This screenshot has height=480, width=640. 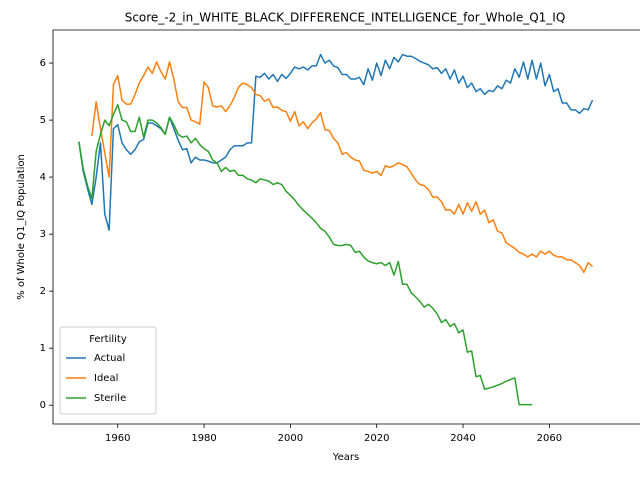 I want to click on x-tick-label: 2000, so click(x=290, y=438).